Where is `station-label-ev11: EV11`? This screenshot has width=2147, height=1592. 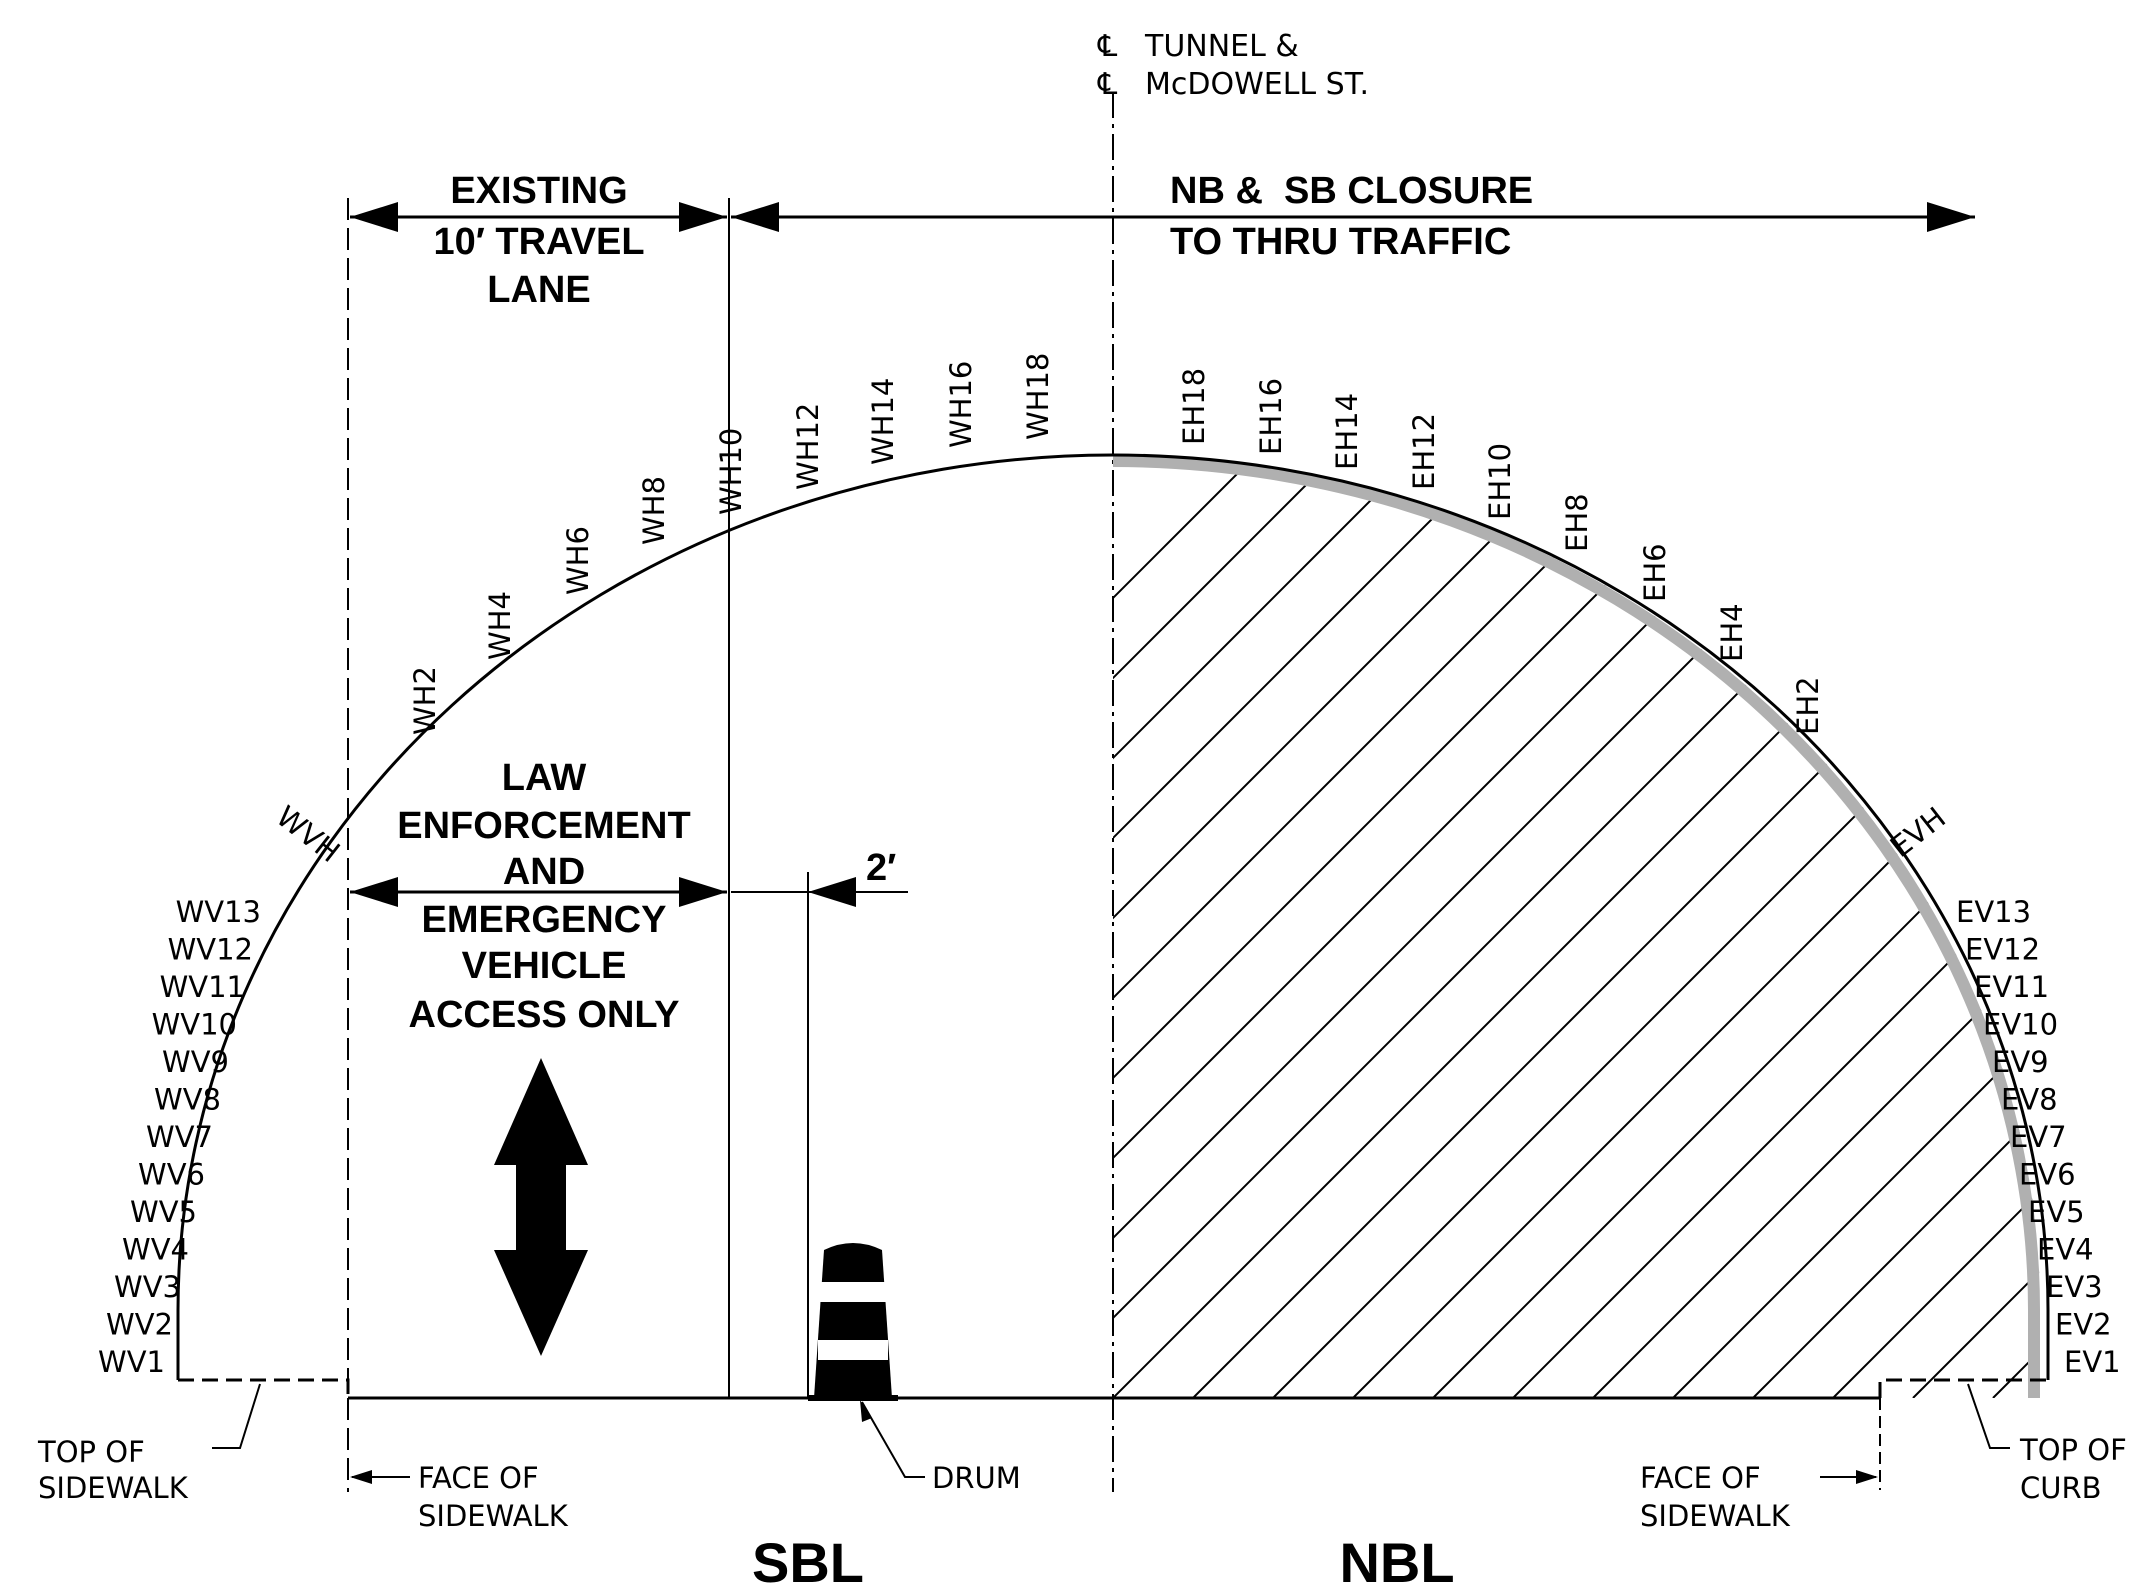 station-label-ev11: EV11 is located at coordinates (2011, 987).